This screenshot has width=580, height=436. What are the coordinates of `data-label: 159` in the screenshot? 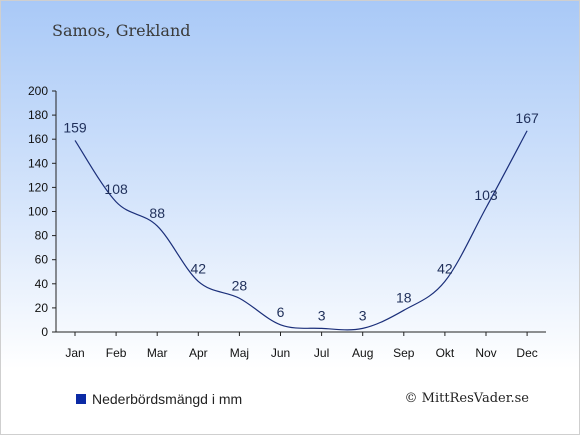 It's located at (75, 127).